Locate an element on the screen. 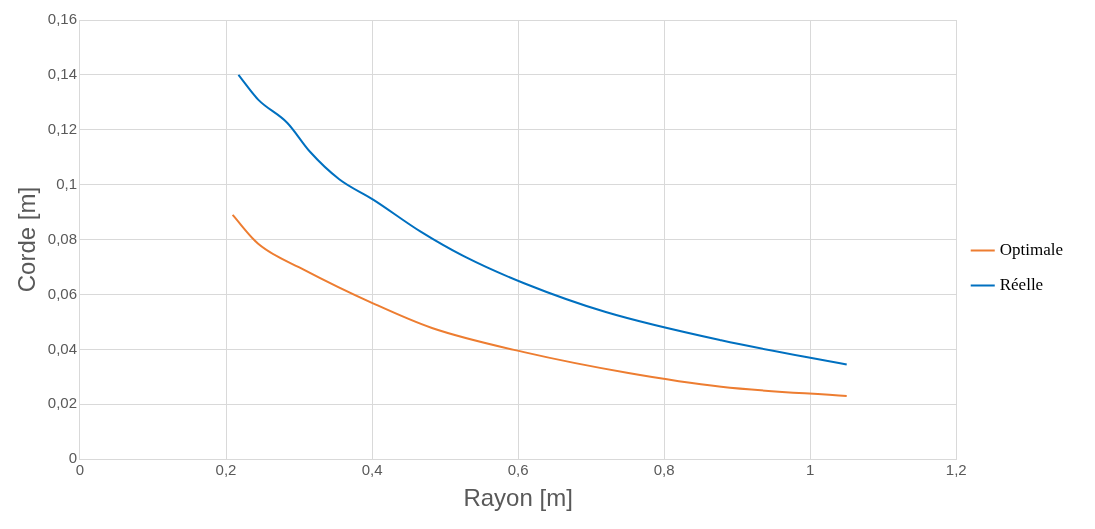 The image size is (1095, 529). x-tick-label: 0,2 is located at coordinates (226, 470).